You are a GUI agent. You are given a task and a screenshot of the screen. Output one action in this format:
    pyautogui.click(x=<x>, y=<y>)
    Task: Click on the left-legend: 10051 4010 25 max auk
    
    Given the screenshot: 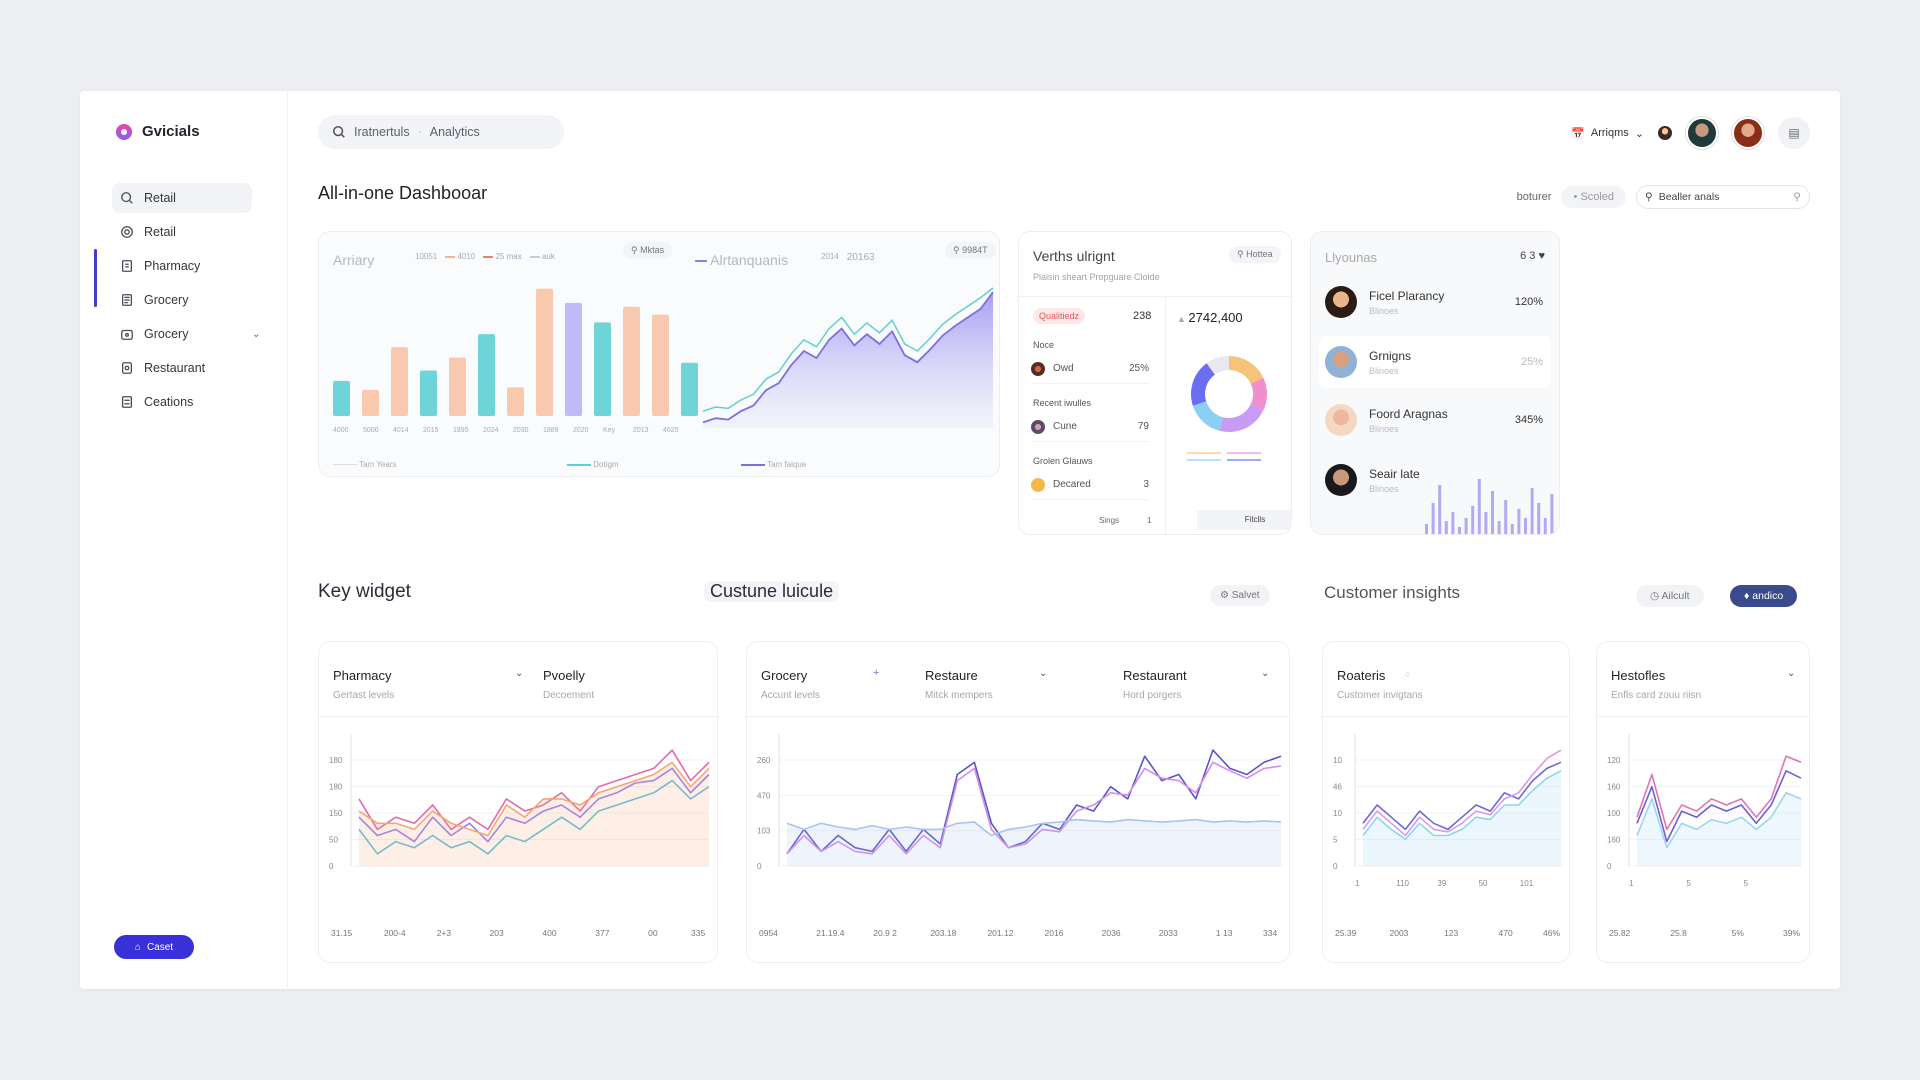 What is the action you would take?
    pyautogui.click(x=485, y=256)
    